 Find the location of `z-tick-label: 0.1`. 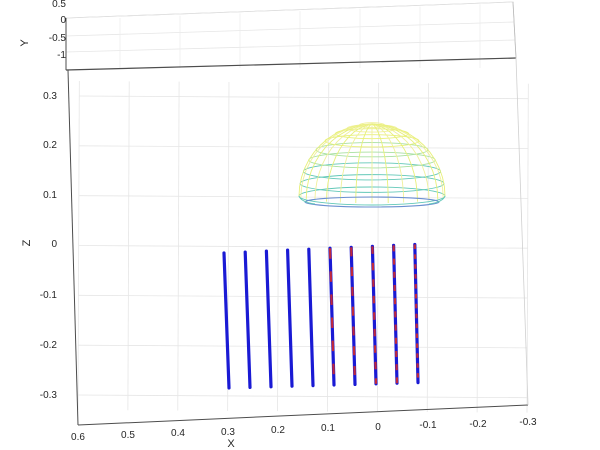

z-tick-label: 0.1 is located at coordinates (50, 195).